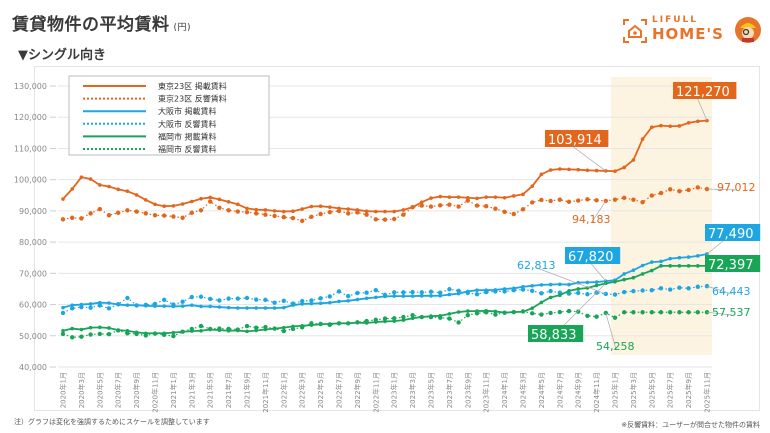 Image resolution: width=770 pixels, height=433 pixels. I want to click on x-tick-label: 2023年3月, so click(412, 390).